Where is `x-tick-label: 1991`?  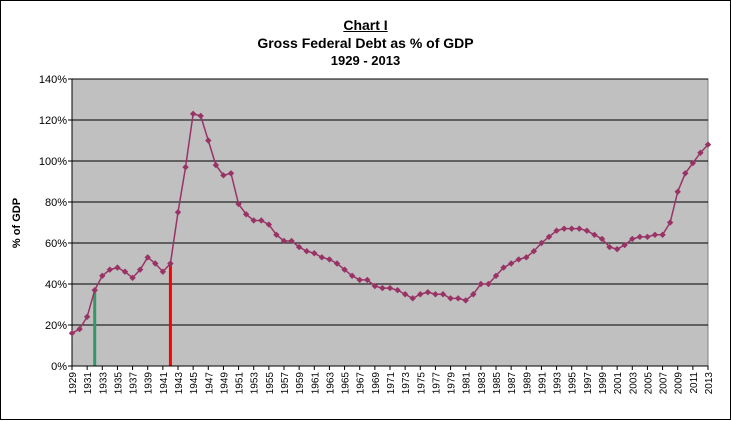
x-tick-label: 1991 is located at coordinates (542, 383).